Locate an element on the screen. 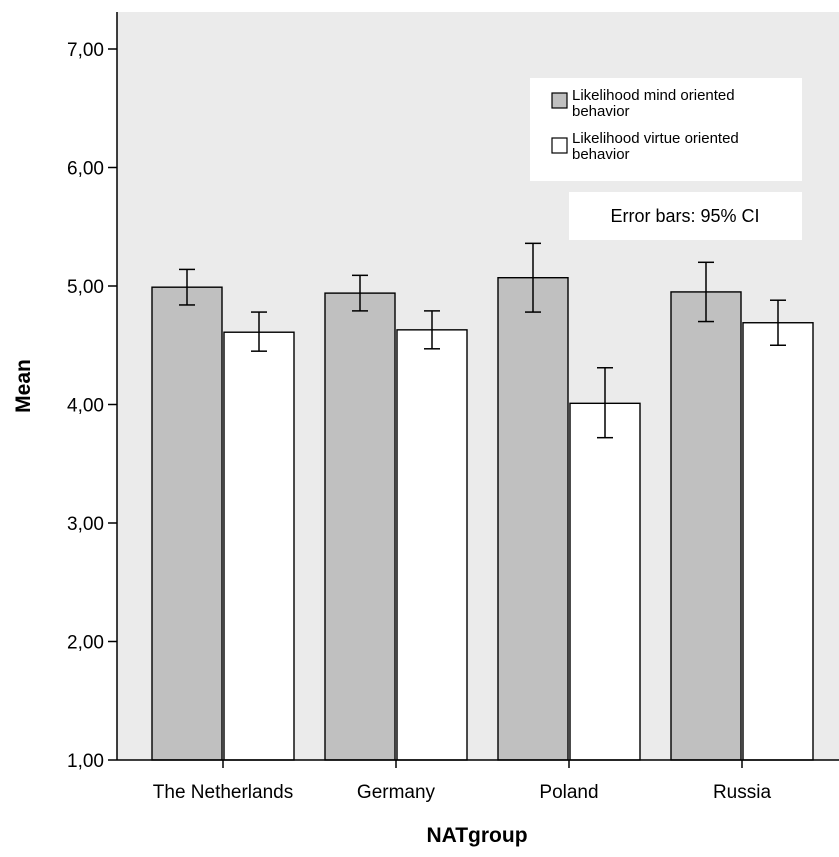 This screenshot has height=857, width=839. y-axis-title: Mean is located at coordinates (23, 386).